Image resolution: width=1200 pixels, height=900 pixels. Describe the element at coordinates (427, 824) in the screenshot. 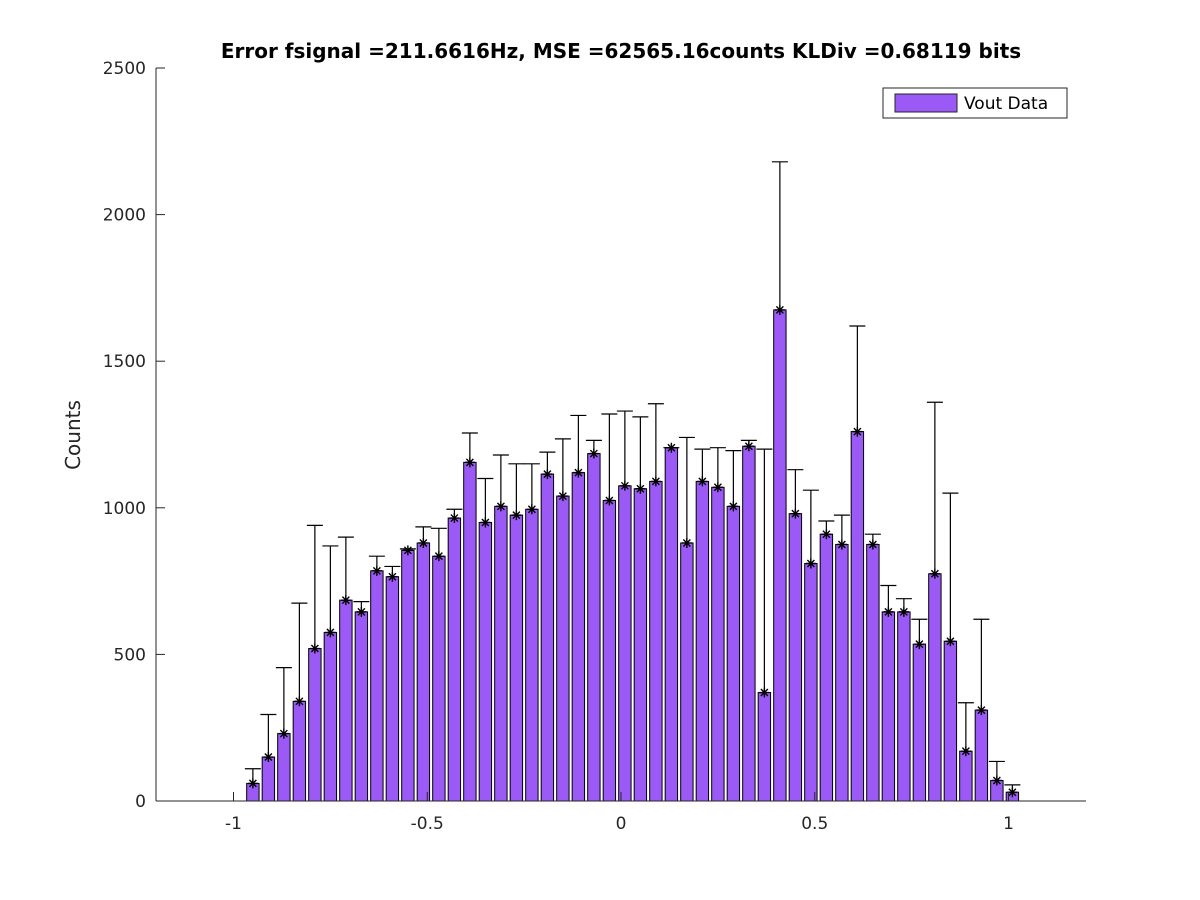

I see `x-tick-label: -0.5` at that location.